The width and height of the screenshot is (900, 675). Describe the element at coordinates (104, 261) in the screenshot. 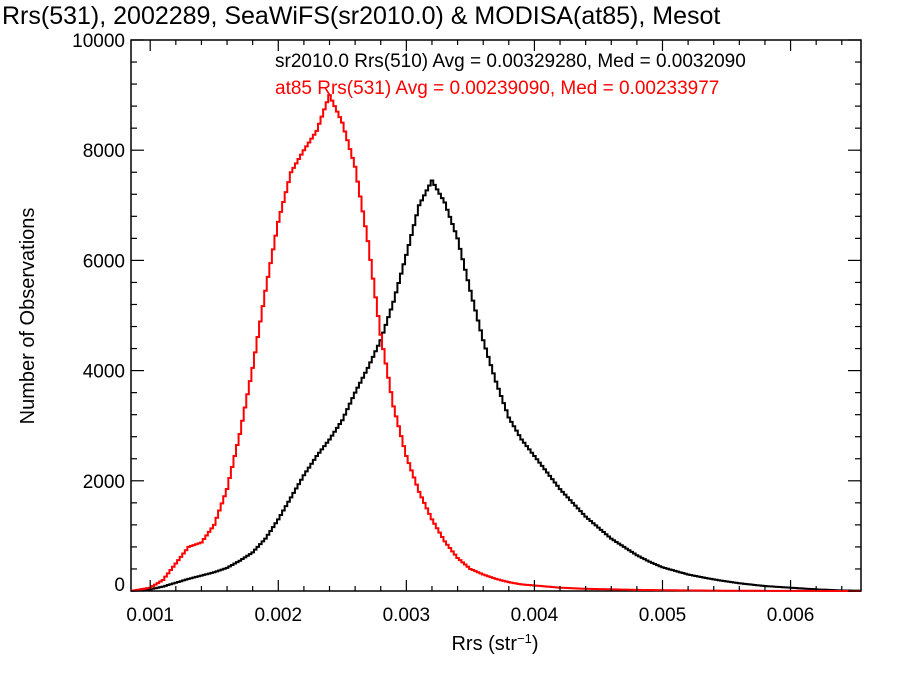

I see `y-tick-label: 6000` at that location.